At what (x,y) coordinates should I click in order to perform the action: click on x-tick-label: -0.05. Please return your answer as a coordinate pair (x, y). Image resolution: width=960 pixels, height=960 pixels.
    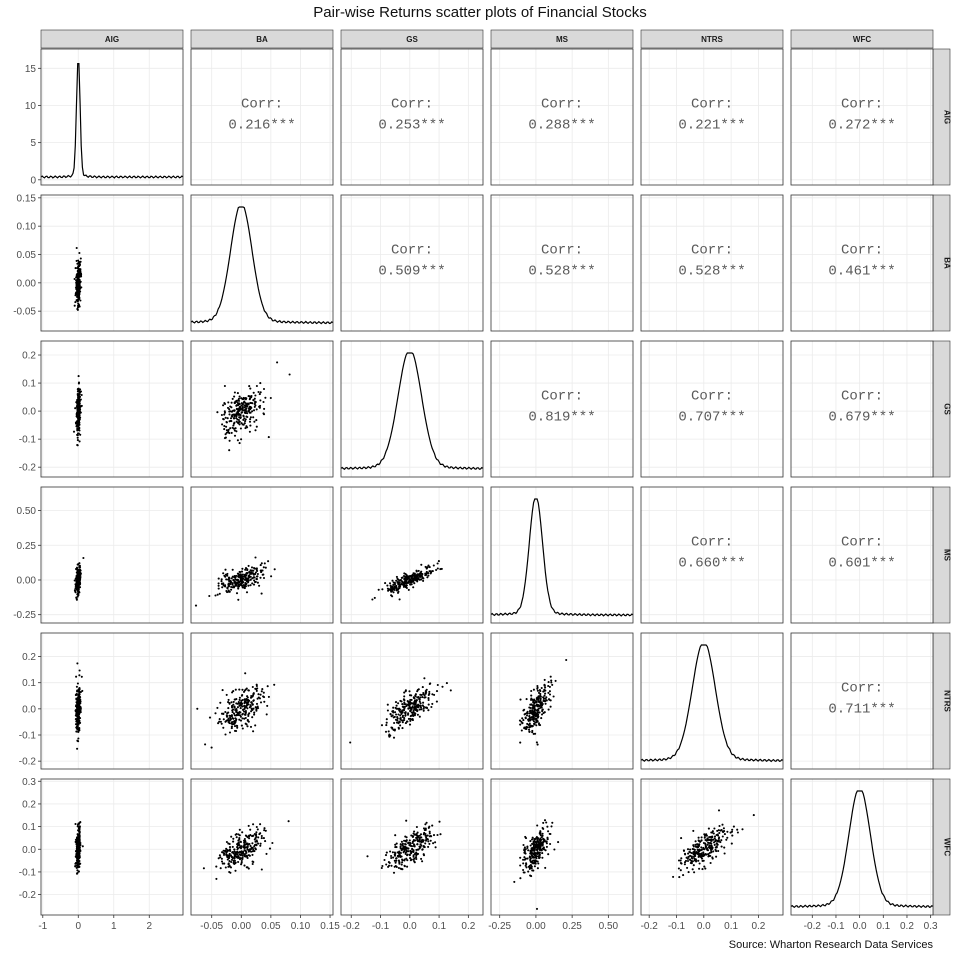
    Looking at the image, I should click on (211, 926).